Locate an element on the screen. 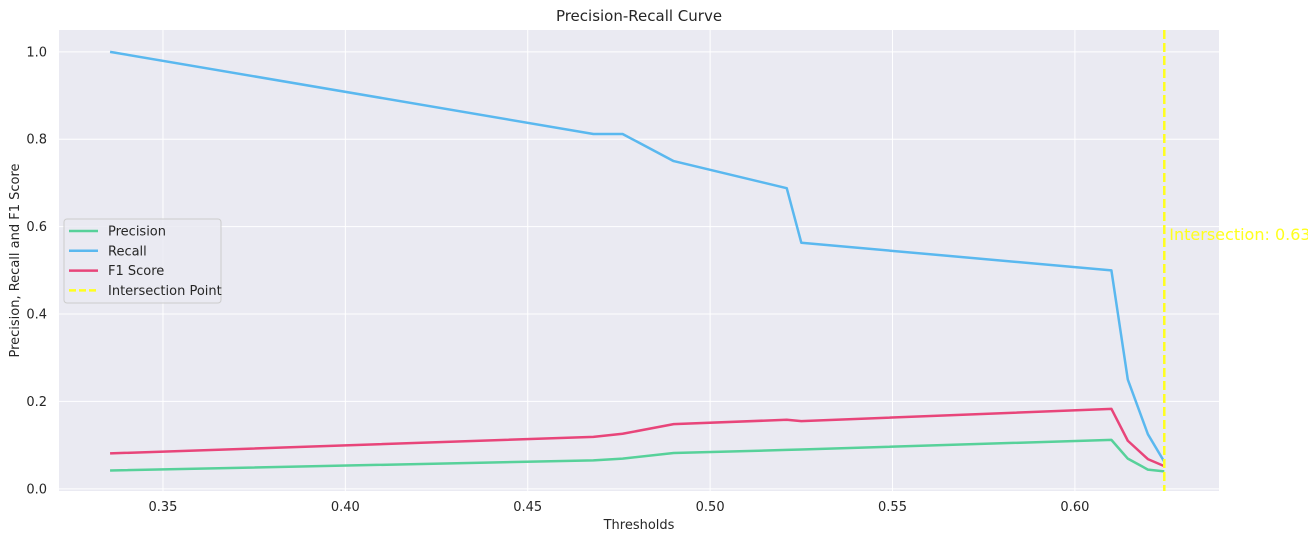  x-tick-label: 0.40 is located at coordinates (345, 507).